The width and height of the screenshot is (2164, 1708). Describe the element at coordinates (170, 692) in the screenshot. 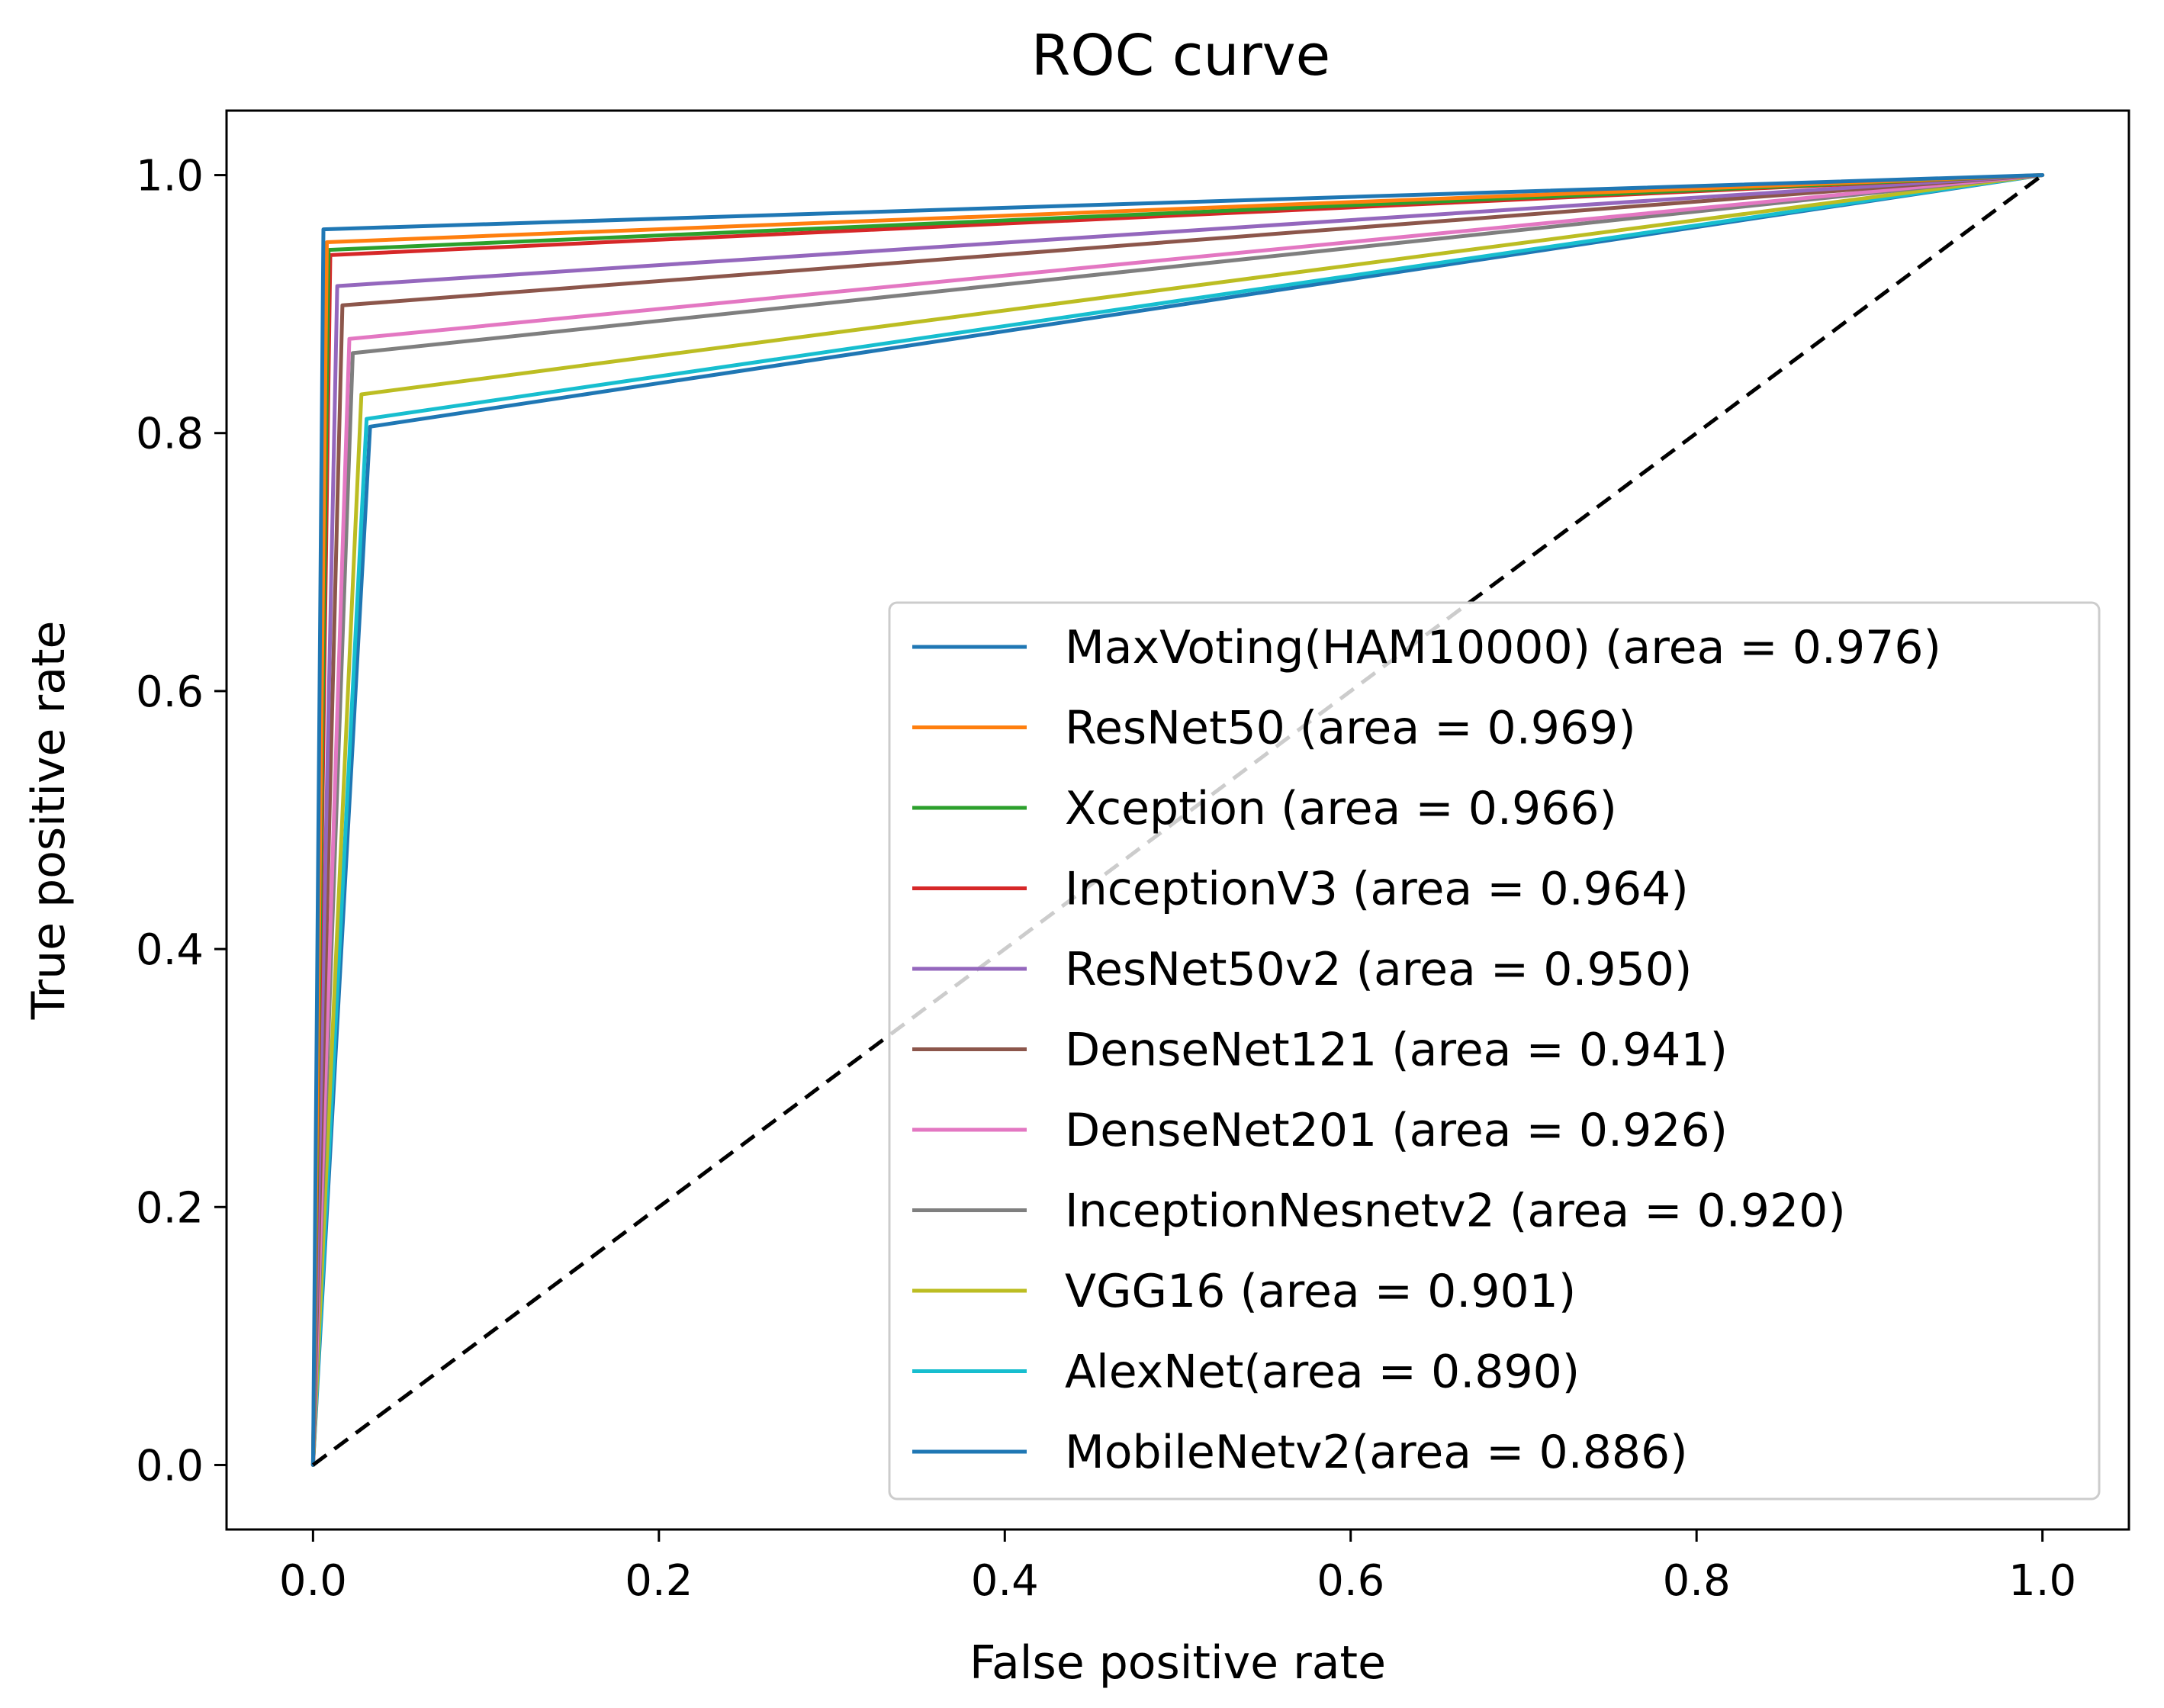

I see `y-tick-label: 0.6` at that location.